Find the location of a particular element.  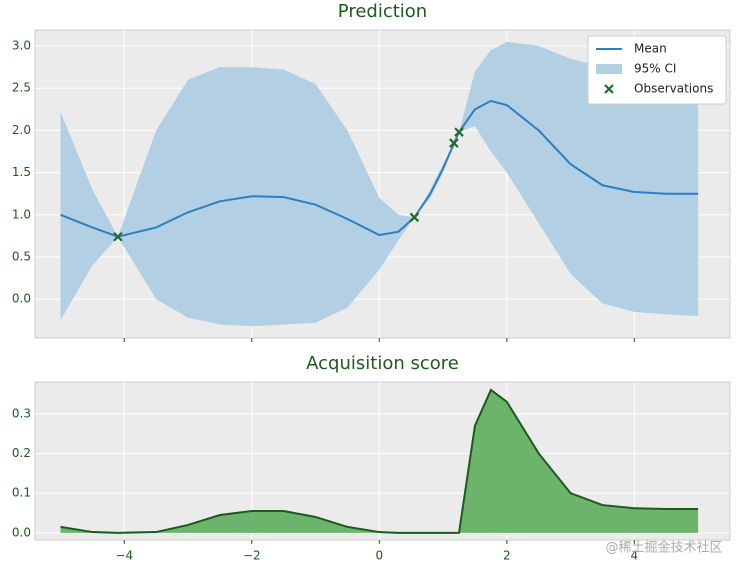

legend-label: Mean is located at coordinates (650, 49).